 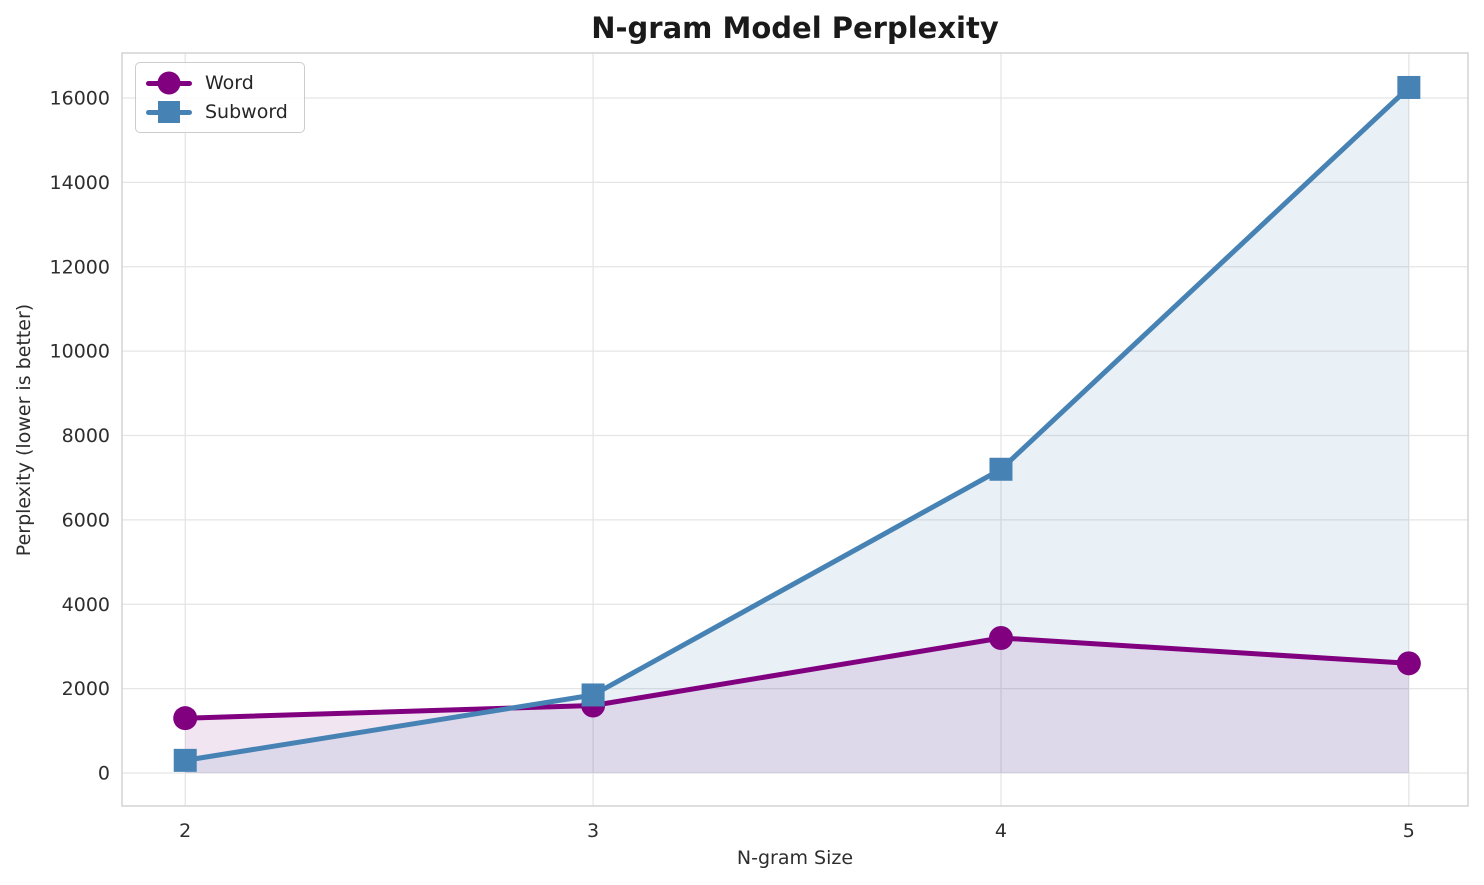 What do you see at coordinates (246, 111) in the screenshot?
I see `legend-label-subword: Subword` at bounding box center [246, 111].